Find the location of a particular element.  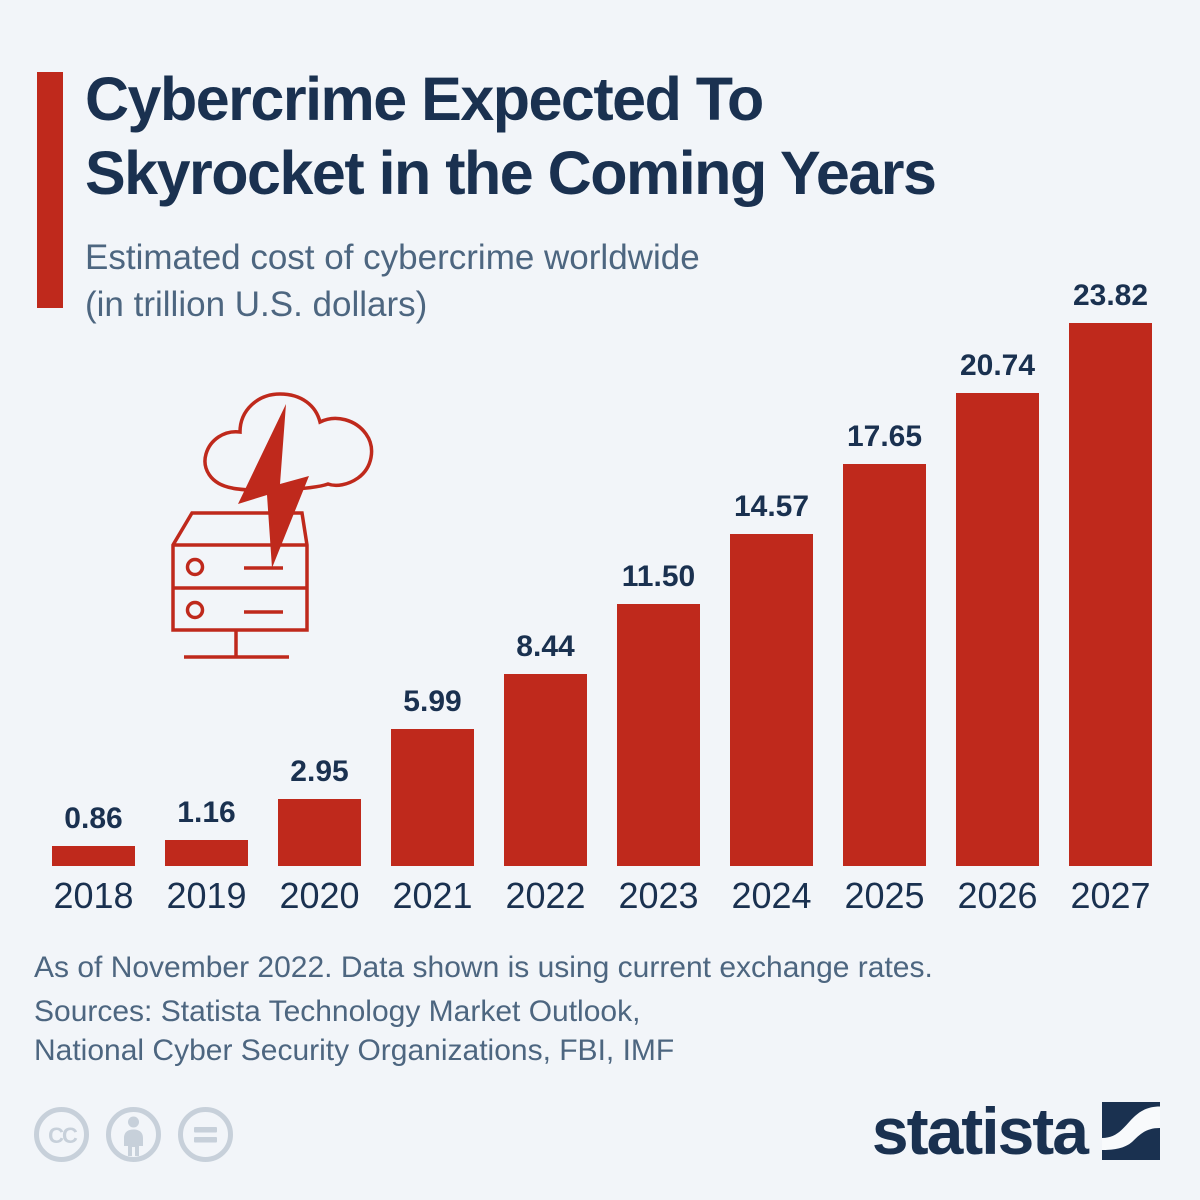

bar-column: 20.74 2026 is located at coordinates (997, 632).